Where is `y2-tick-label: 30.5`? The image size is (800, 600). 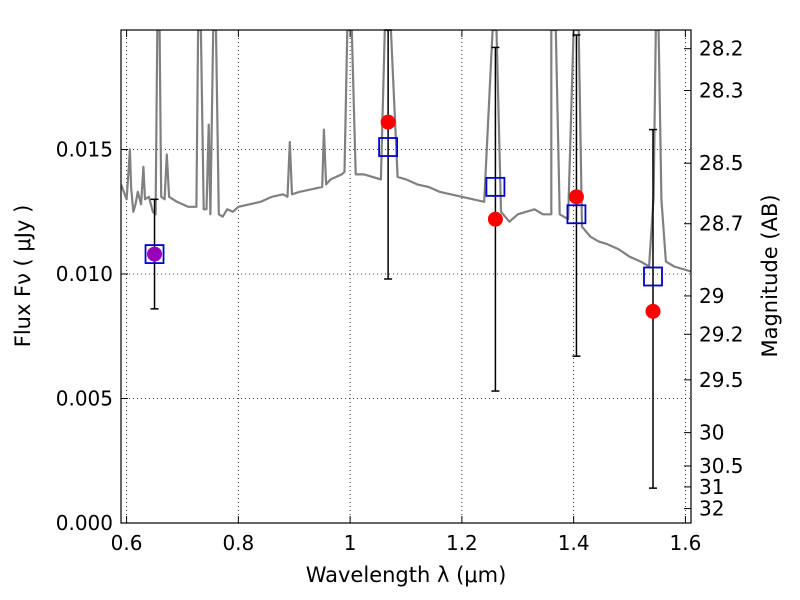 y2-tick-label: 30.5 is located at coordinates (721, 466).